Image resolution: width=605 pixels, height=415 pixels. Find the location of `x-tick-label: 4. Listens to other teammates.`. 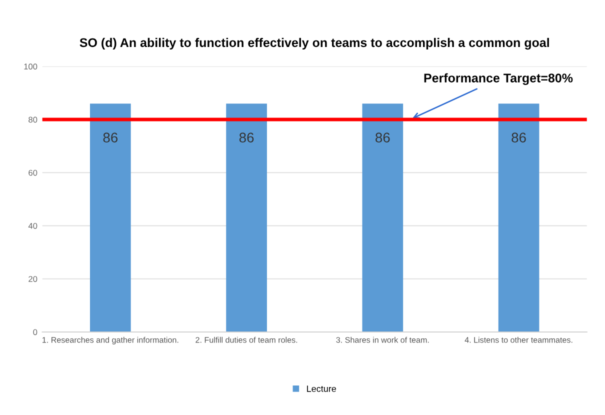

x-tick-label: 4. Listens to other teammates. is located at coordinates (518, 339).